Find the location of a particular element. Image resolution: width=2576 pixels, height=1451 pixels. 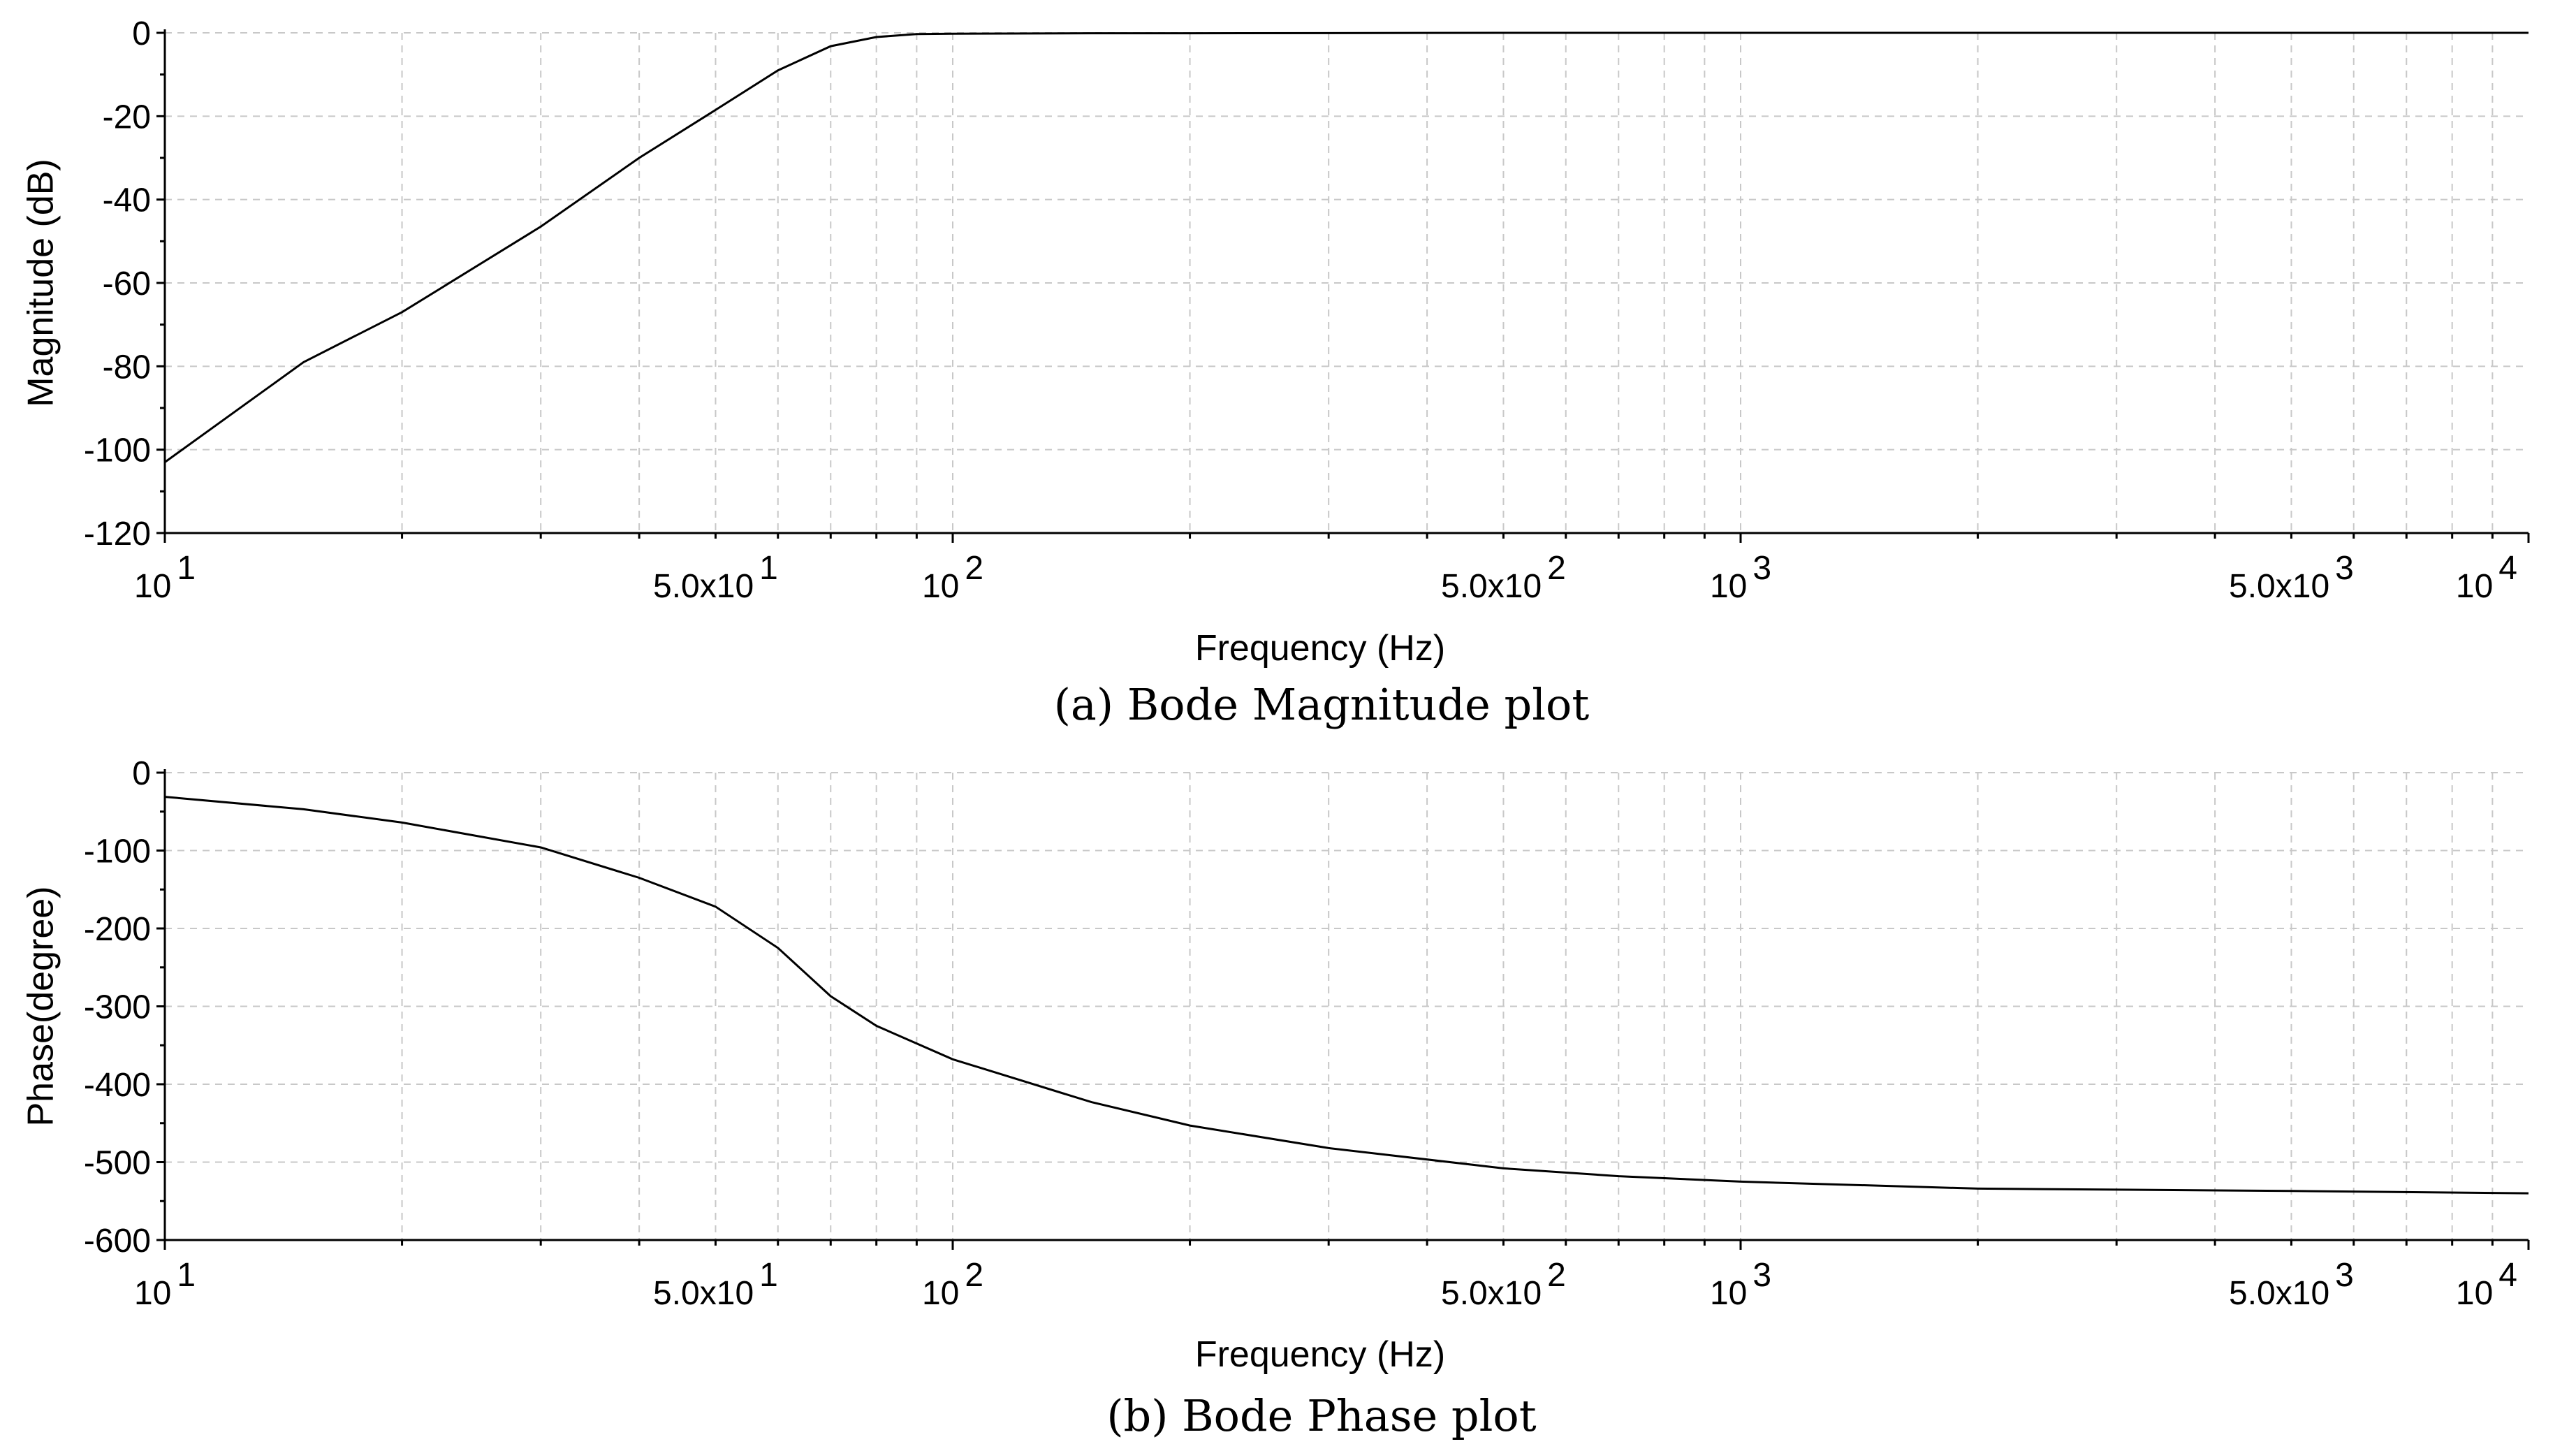

y-tick-label: -200 is located at coordinates (117, 929).